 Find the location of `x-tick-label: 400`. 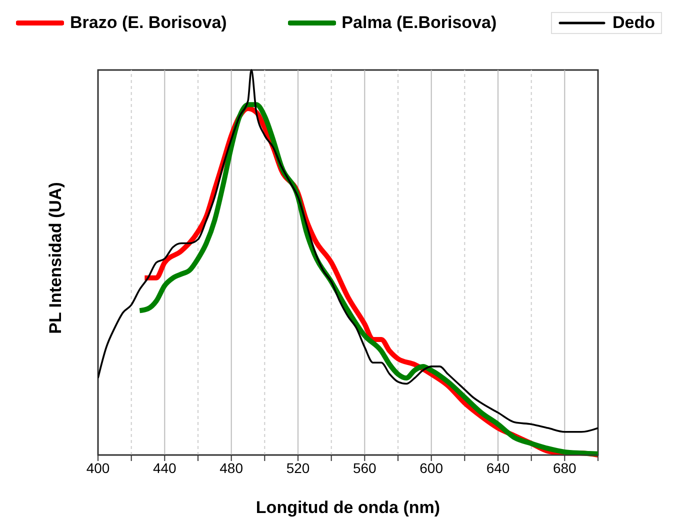

x-tick-label: 400 is located at coordinates (98, 468).